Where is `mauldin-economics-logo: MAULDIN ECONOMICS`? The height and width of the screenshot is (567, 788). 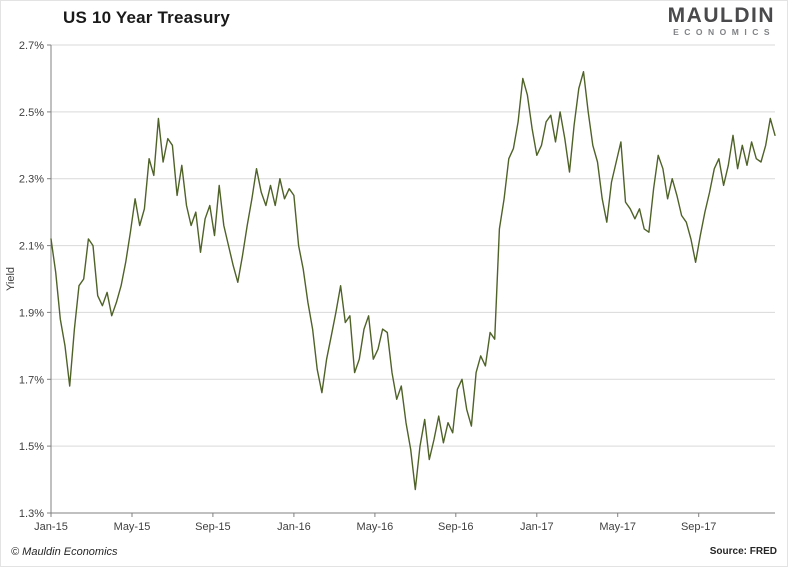
mauldin-economics-logo: MAULDIN ECONOMICS is located at coordinates (721, 21).